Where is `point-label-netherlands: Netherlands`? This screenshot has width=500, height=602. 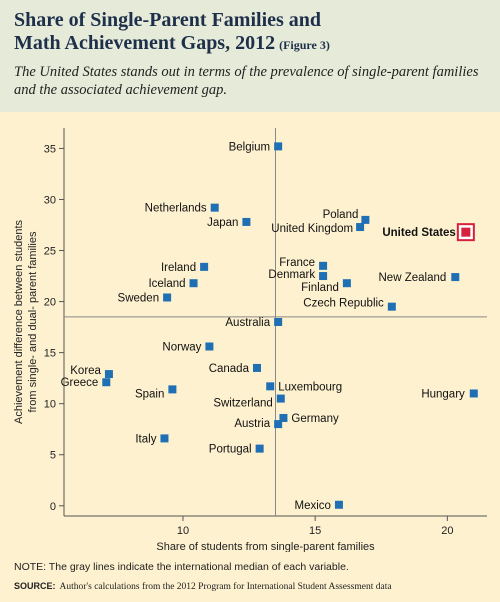 point-label-netherlands: Netherlands is located at coordinates (176, 209).